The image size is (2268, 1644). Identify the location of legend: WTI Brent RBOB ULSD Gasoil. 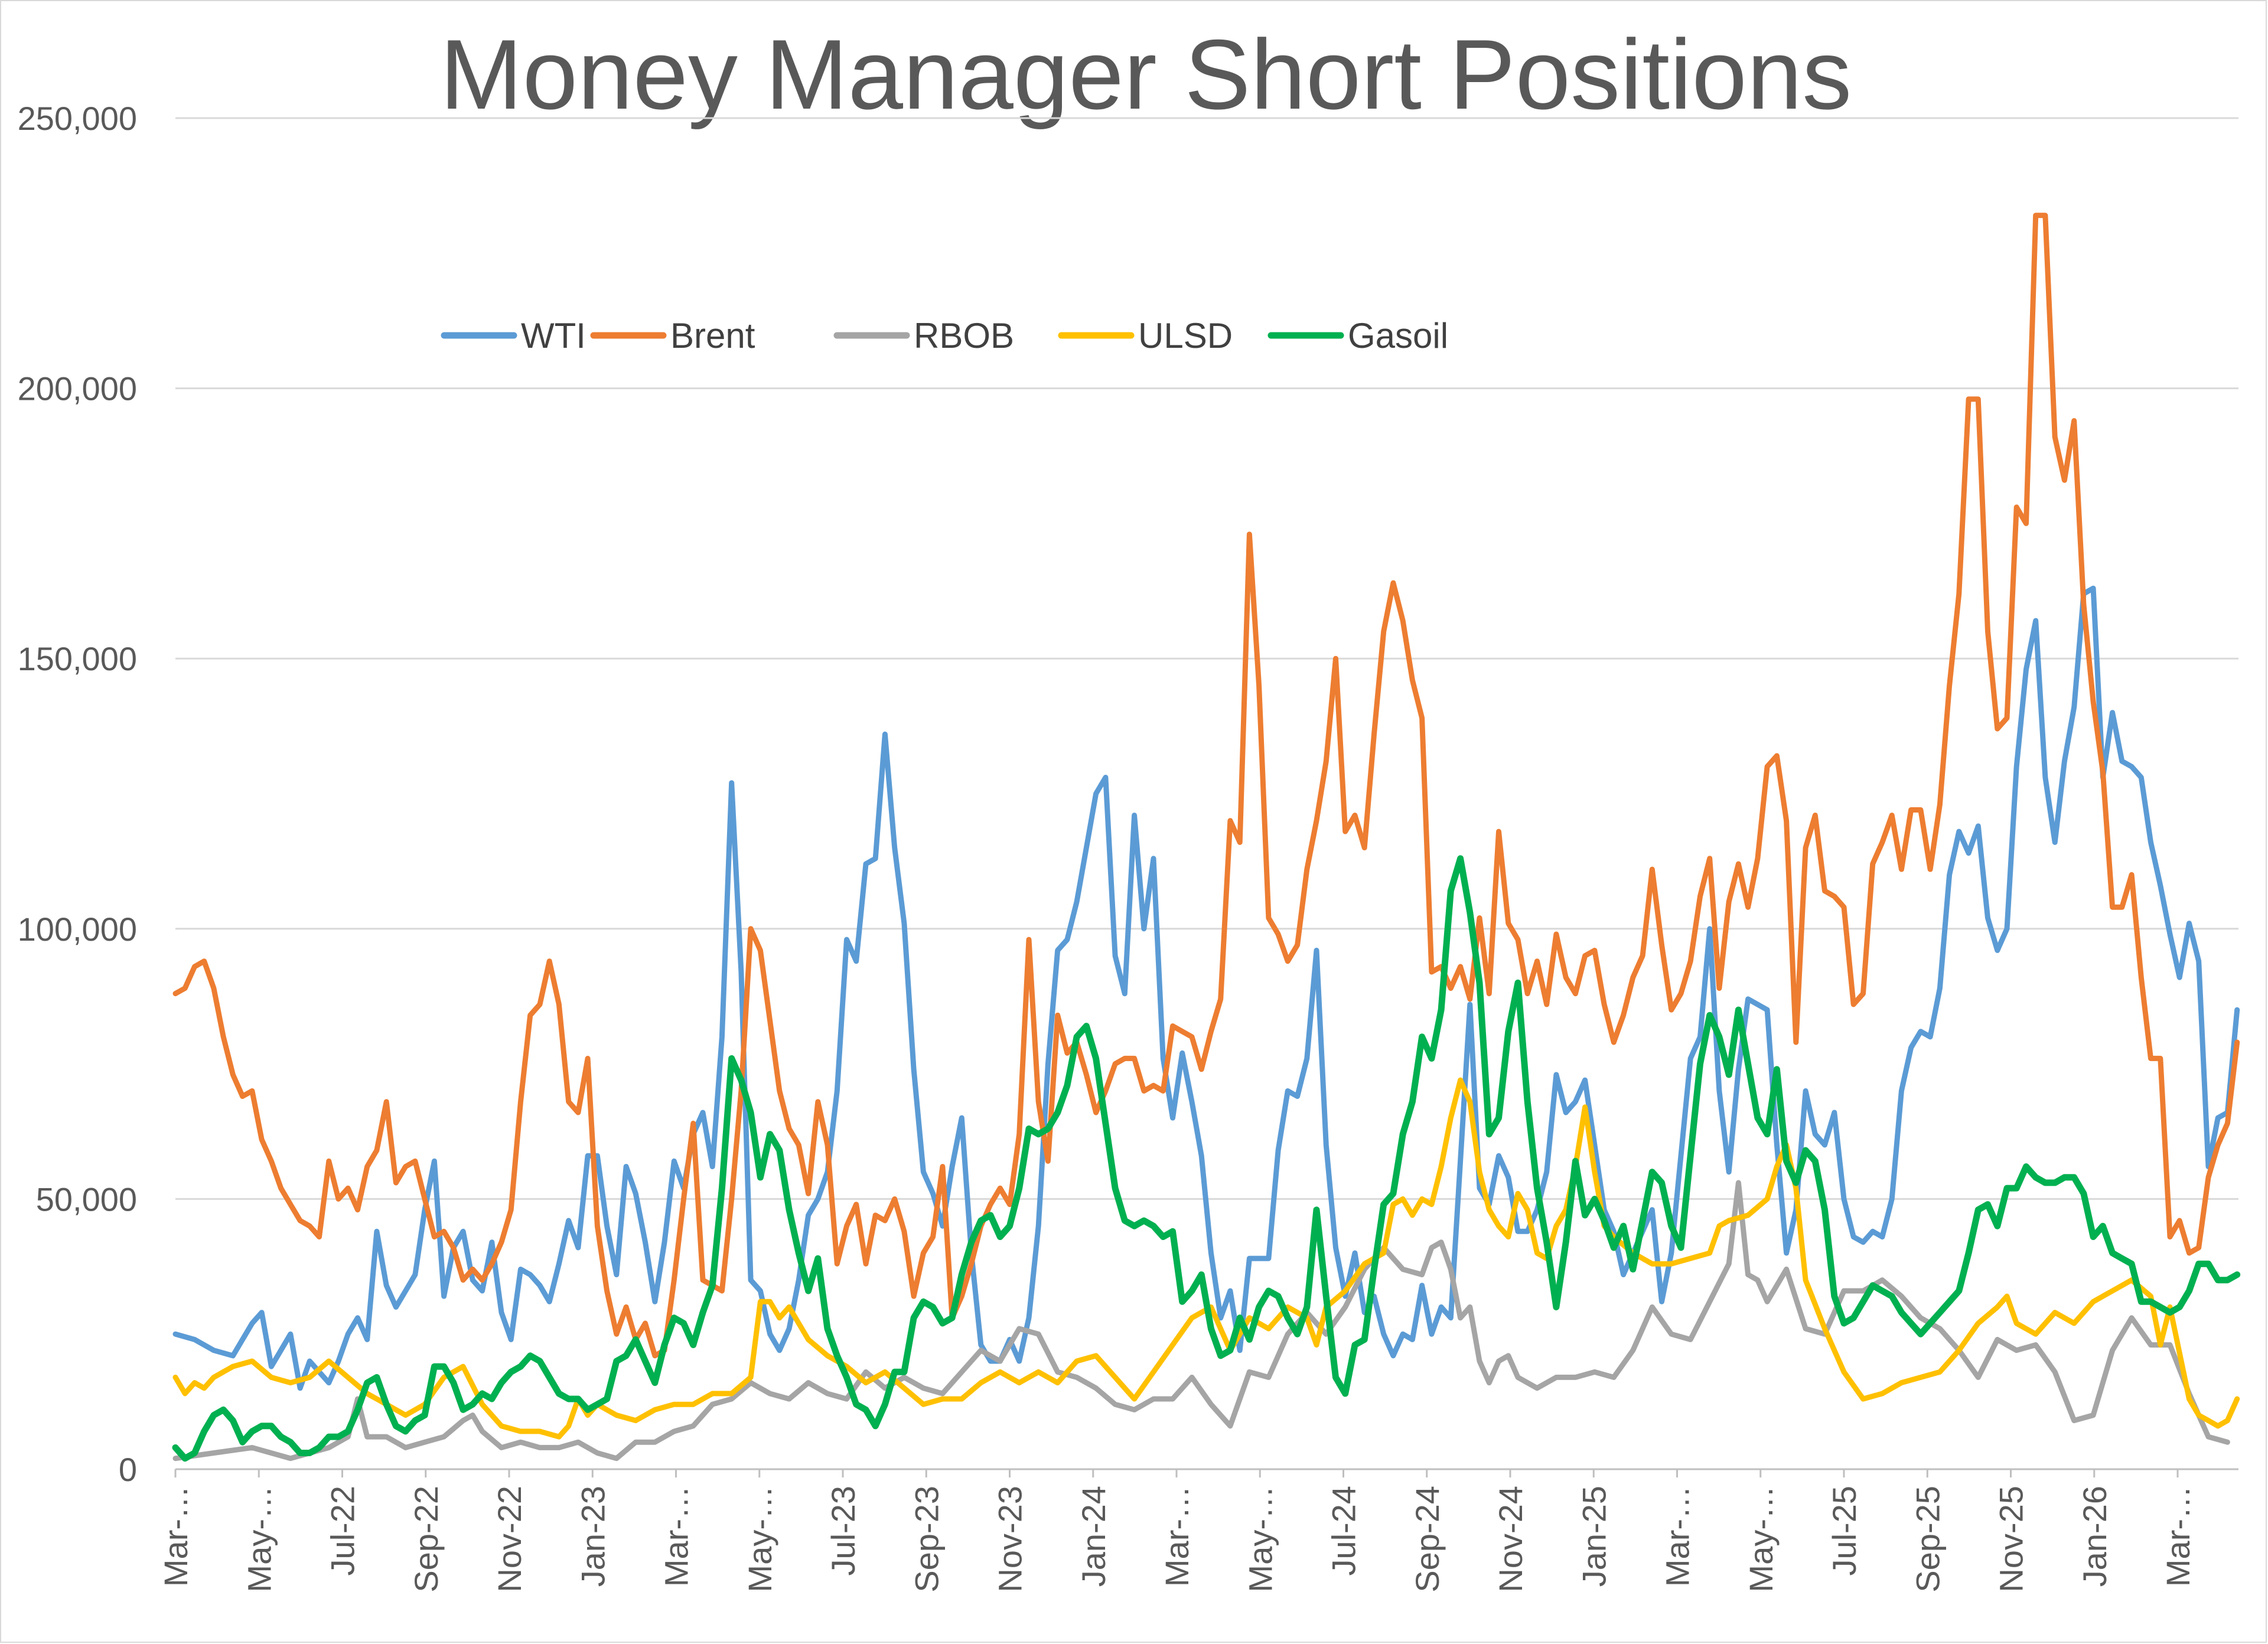
(944, 335).